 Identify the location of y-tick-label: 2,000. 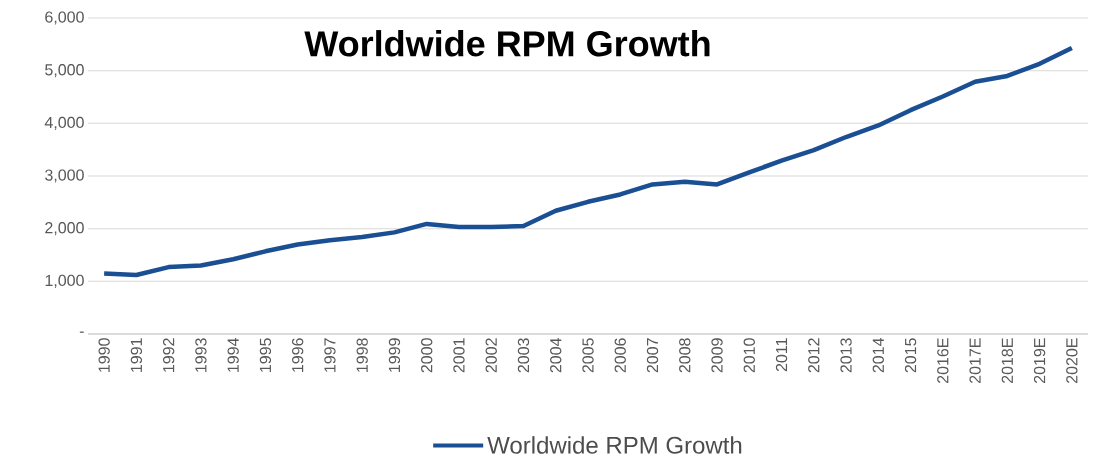
(64, 229).